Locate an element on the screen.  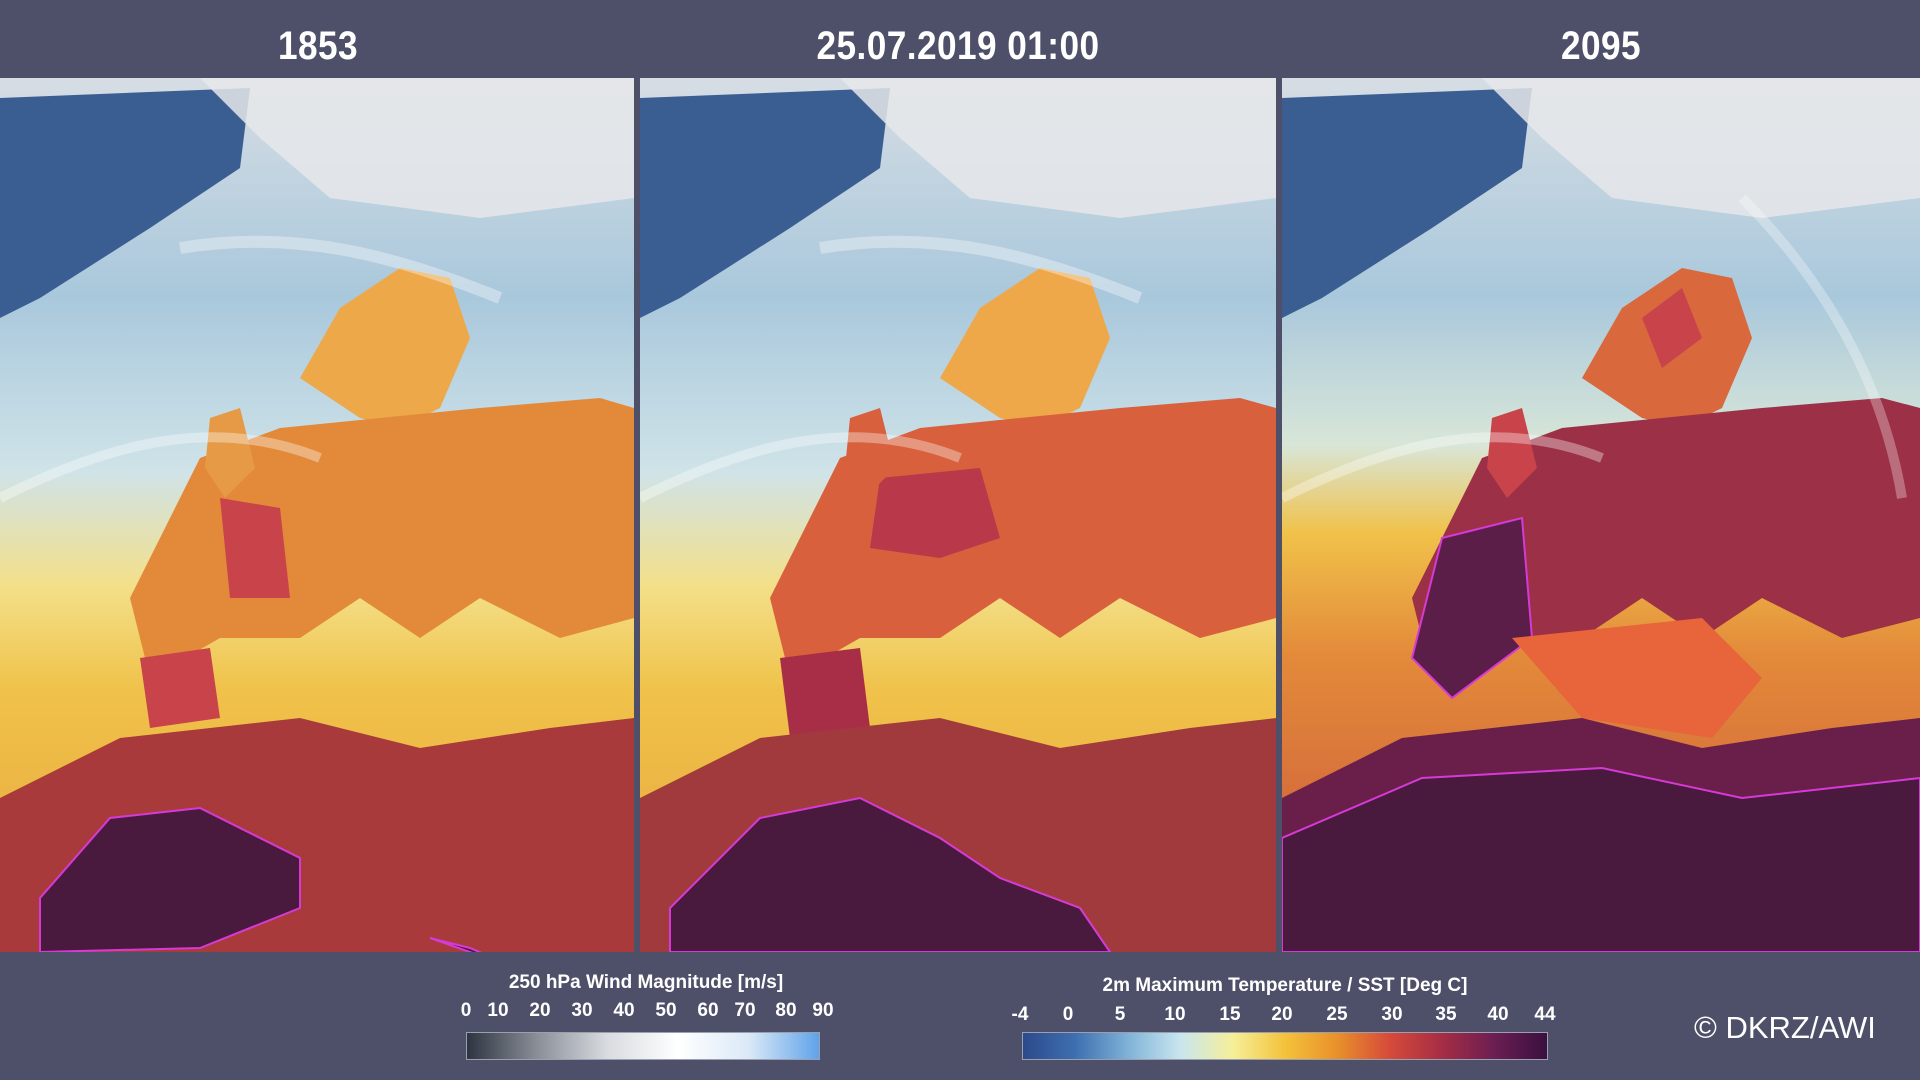
temperature-colorbar is located at coordinates (1285, 1046).